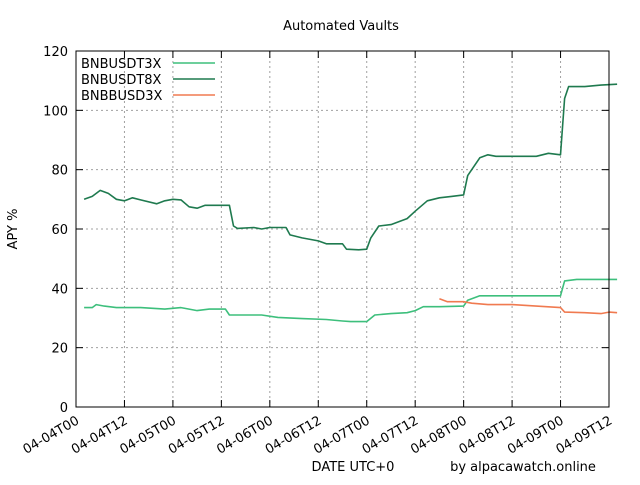 Image resolution: width=640 pixels, height=485 pixels. What do you see at coordinates (351, 300) in the screenshot?
I see `series-line-bnbusdt3x` at bounding box center [351, 300].